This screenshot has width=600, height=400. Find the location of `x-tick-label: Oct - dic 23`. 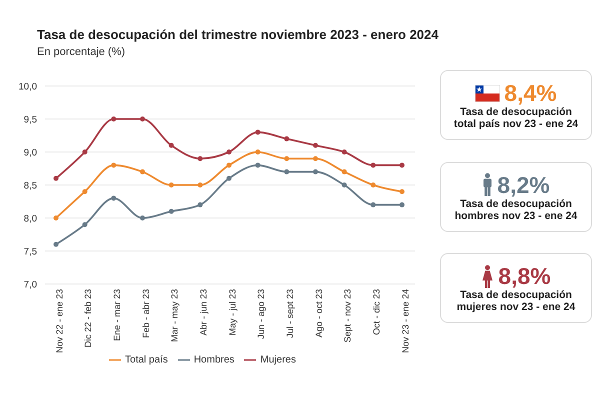

x-tick-label: Oct - dic 23 is located at coordinates (377, 312).